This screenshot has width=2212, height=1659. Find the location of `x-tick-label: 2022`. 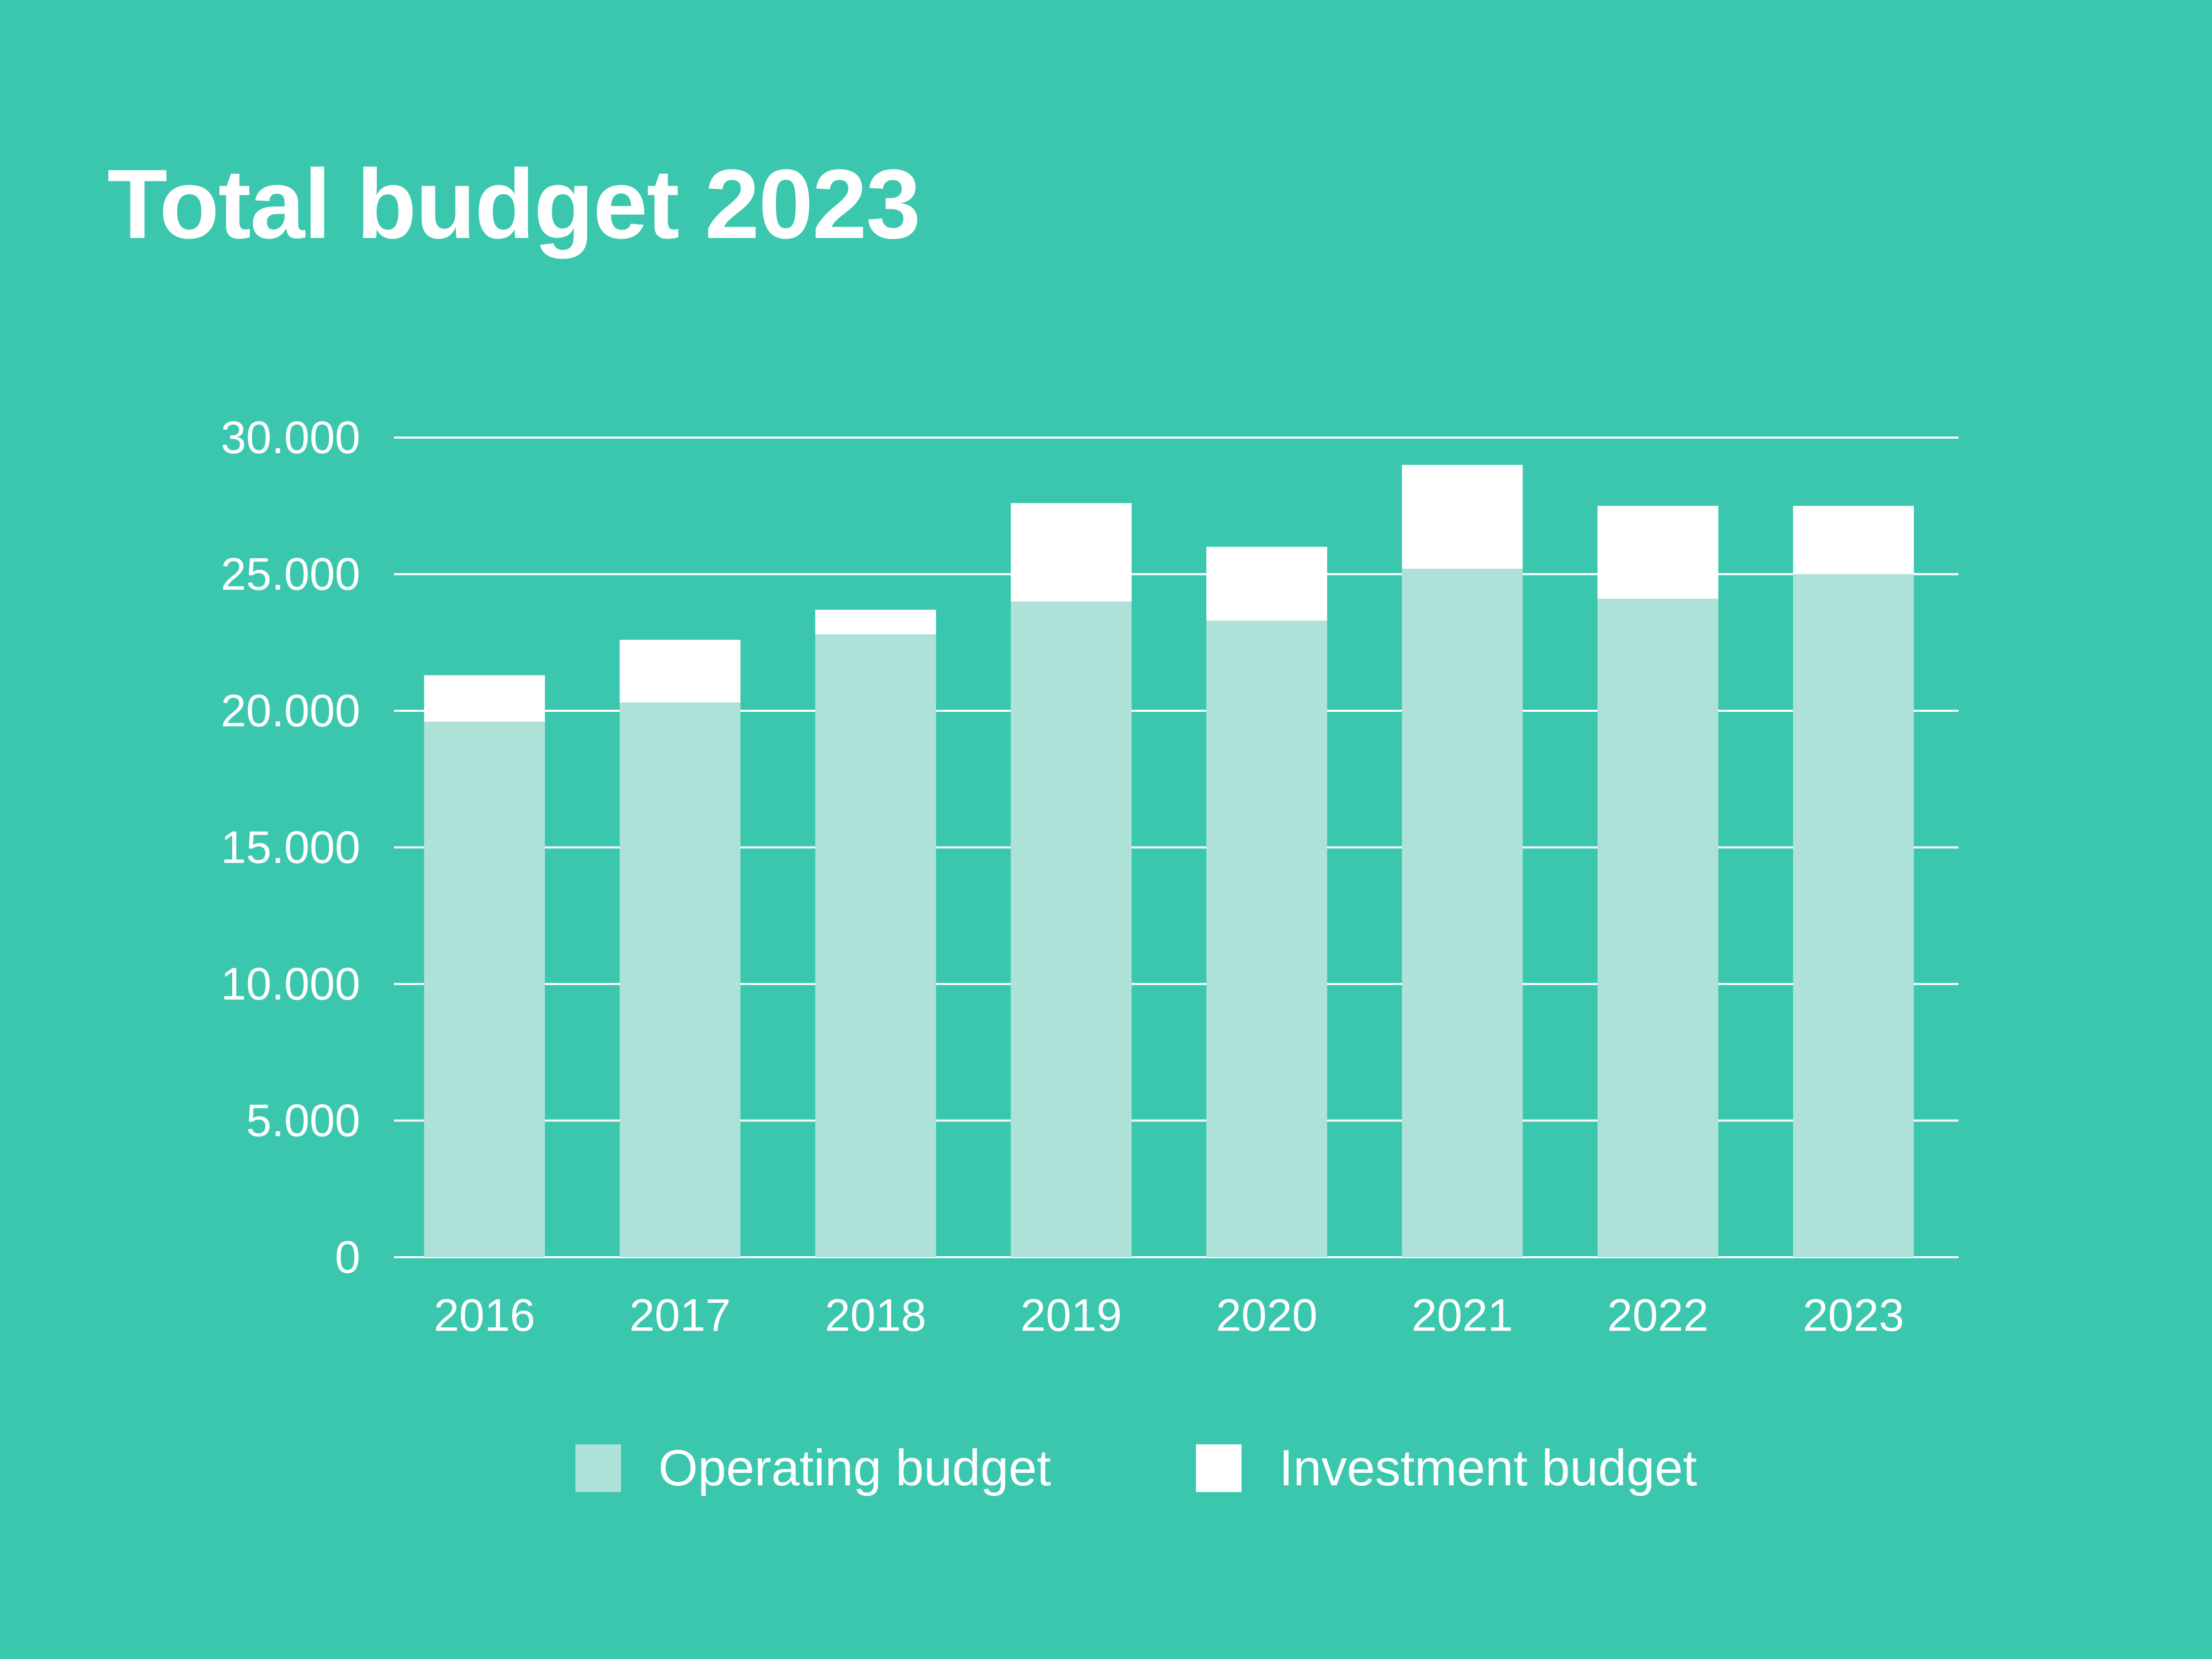

x-tick-label: 2022 is located at coordinates (1658, 1315).